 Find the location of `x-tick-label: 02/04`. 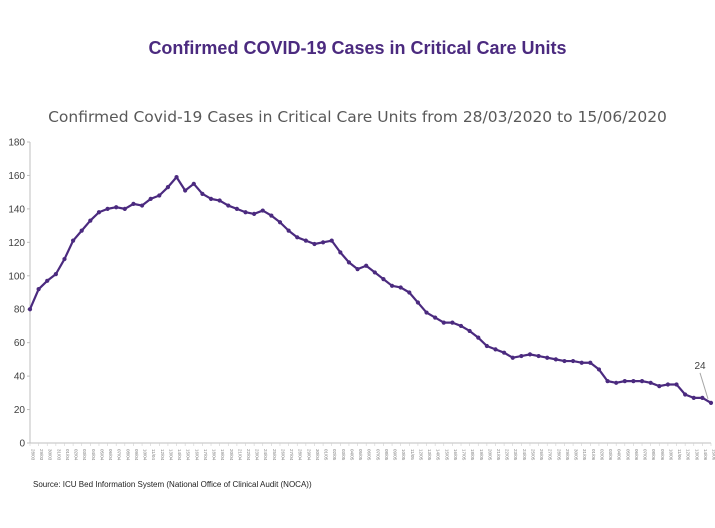

x-tick-label: 02/04 is located at coordinates (76, 455).